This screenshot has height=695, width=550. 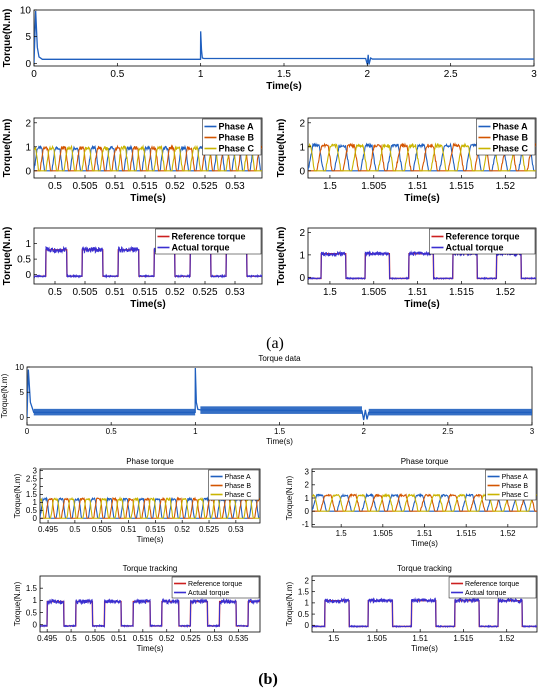 I want to click on y-tick-label: -1, so click(x=306, y=524).